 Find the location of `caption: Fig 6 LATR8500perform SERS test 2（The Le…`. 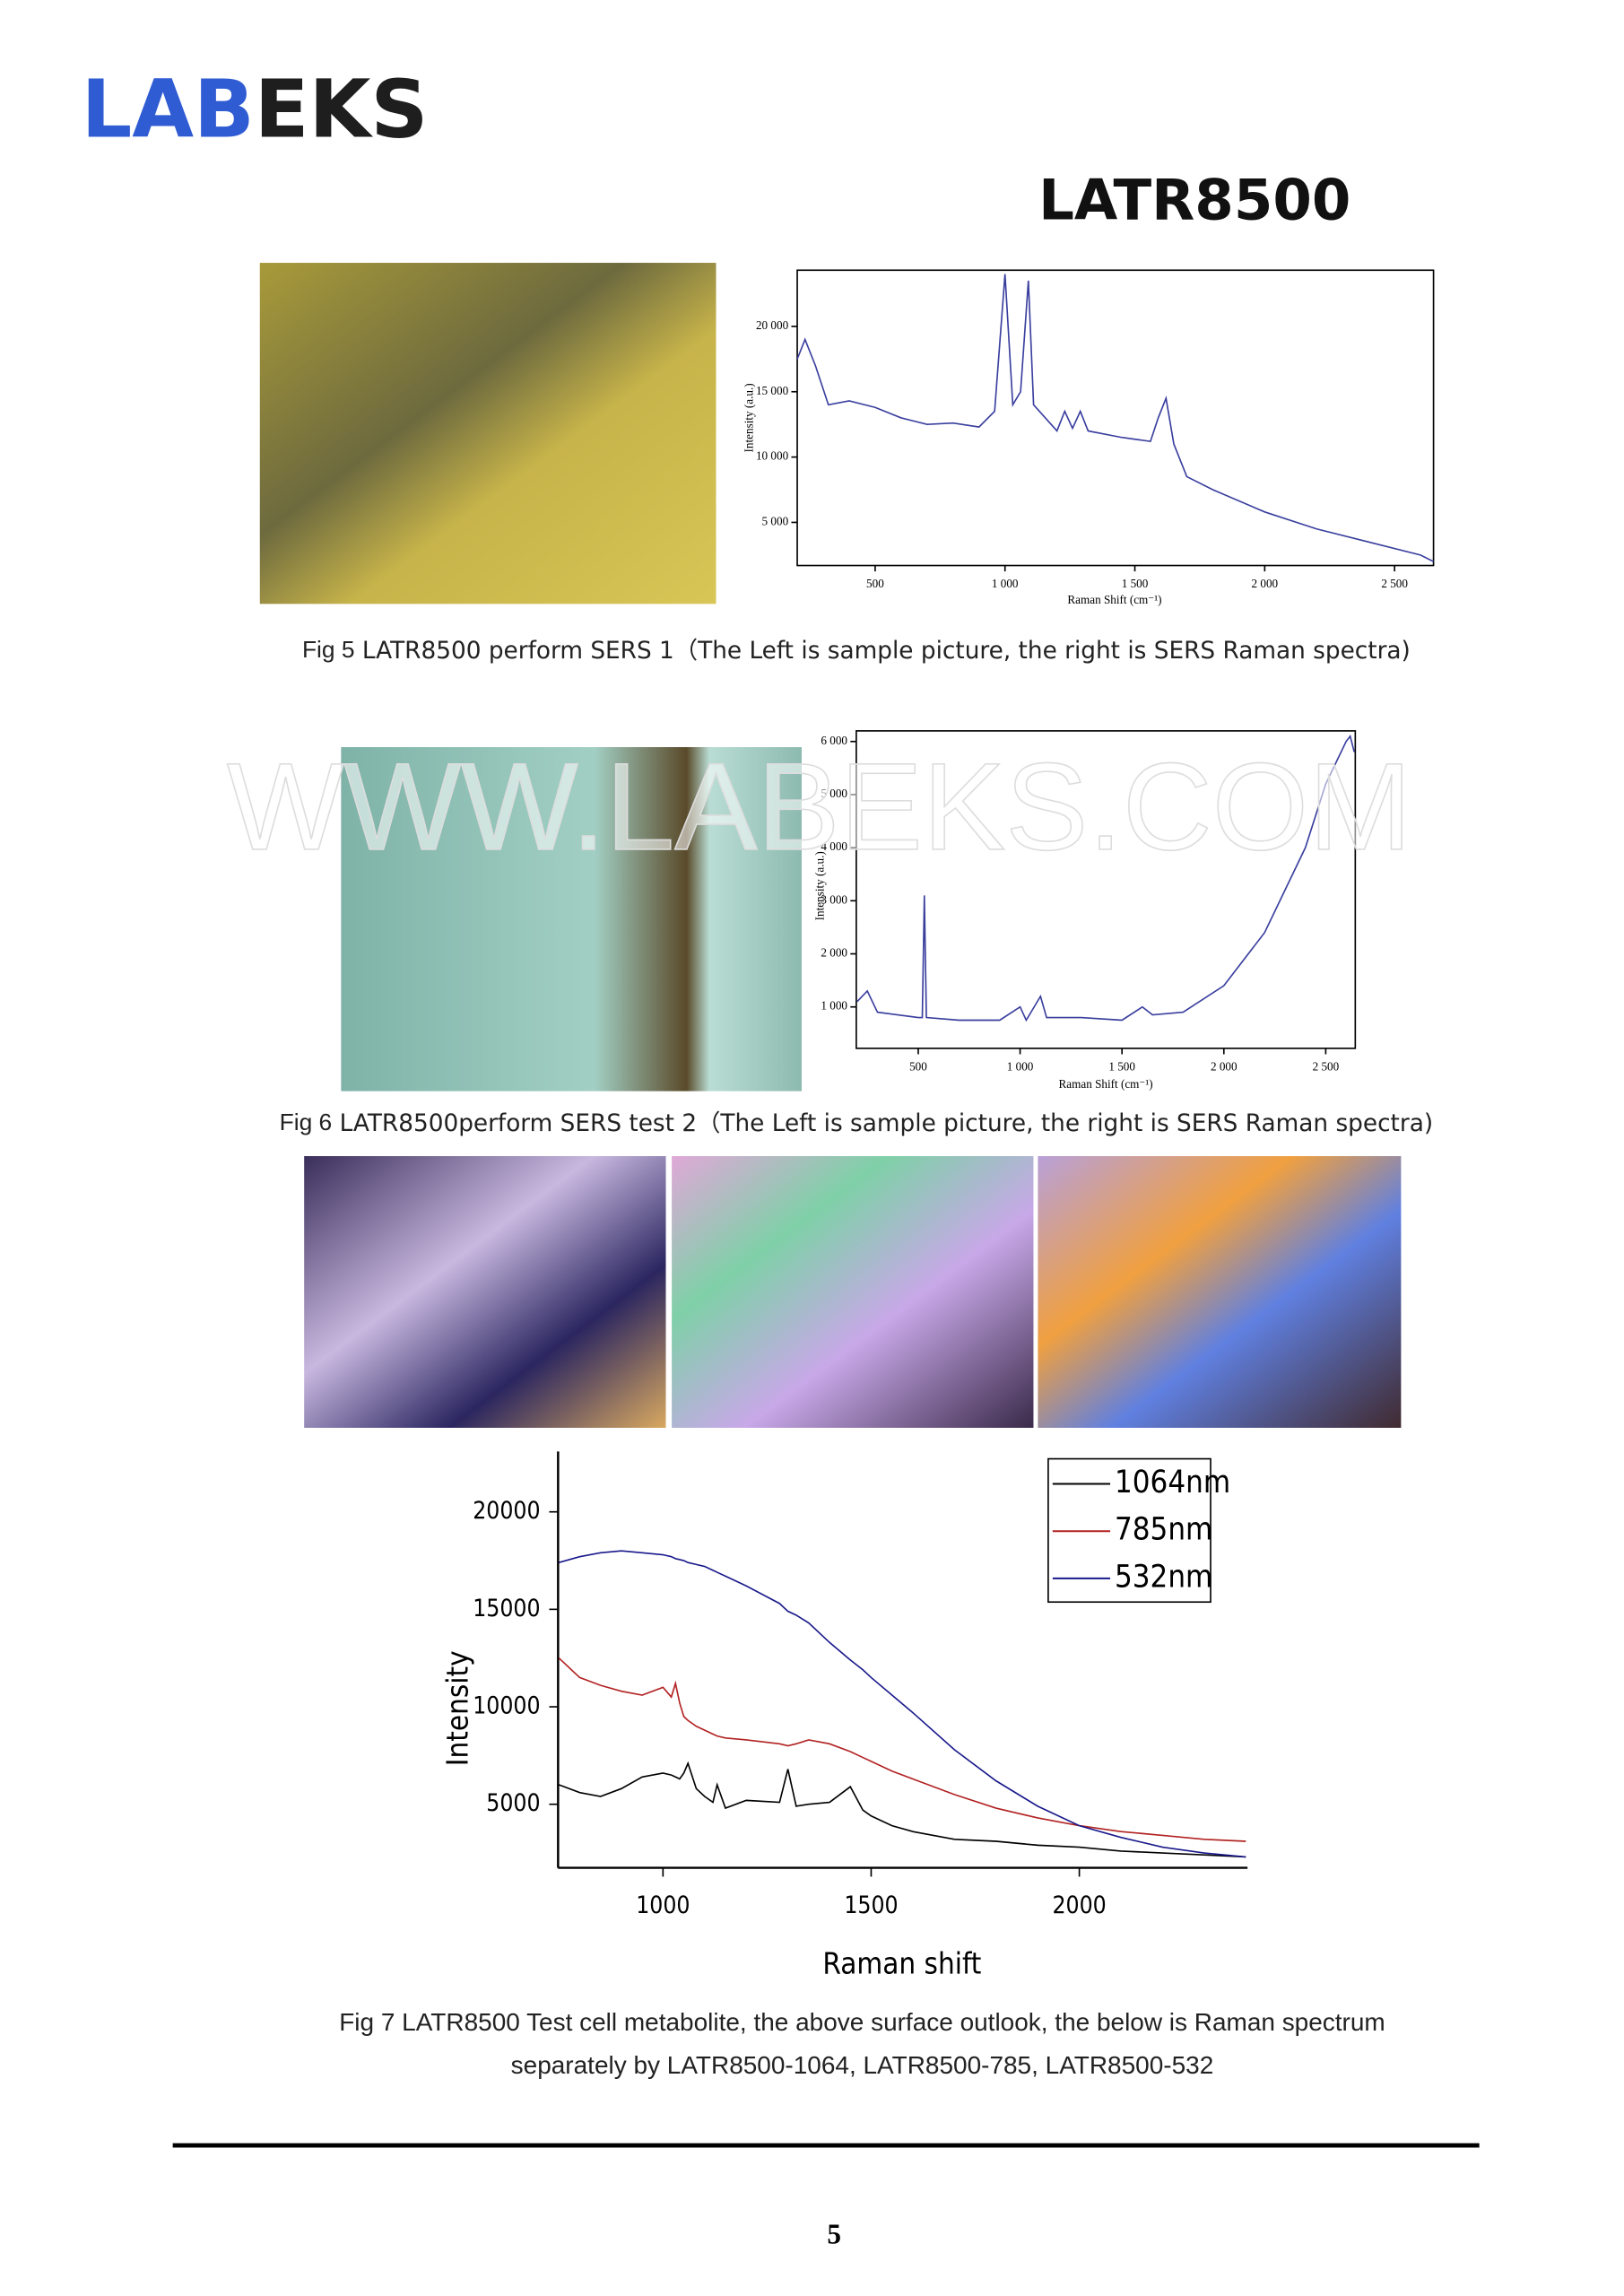

caption: Fig 6 LATR8500perform SERS test 2（The Le… is located at coordinates (856, 1123).